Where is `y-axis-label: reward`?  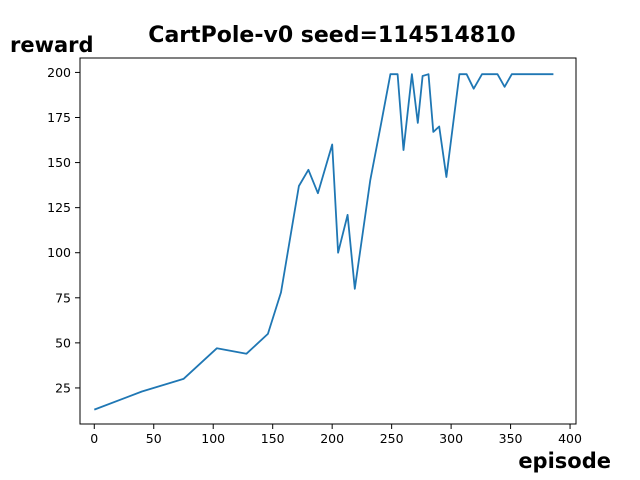 y-axis-label: reward is located at coordinates (52, 45).